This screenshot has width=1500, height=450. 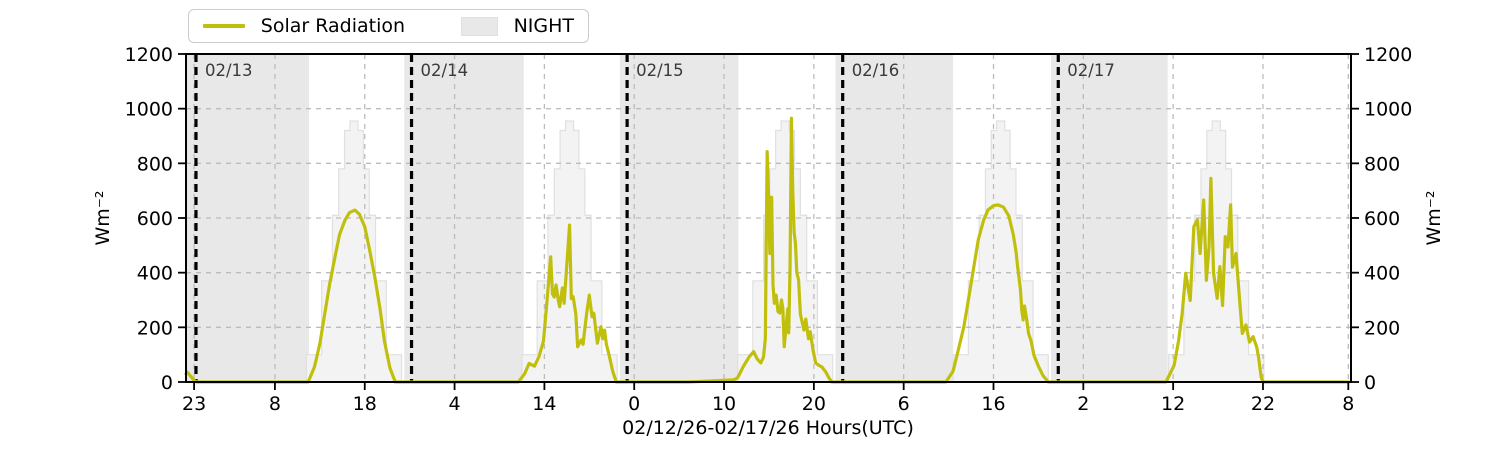 What do you see at coordinates (1434, 218) in the screenshot?
I see `y-axis-label-right: Wm⁻²` at bounding box center [1434, 218].